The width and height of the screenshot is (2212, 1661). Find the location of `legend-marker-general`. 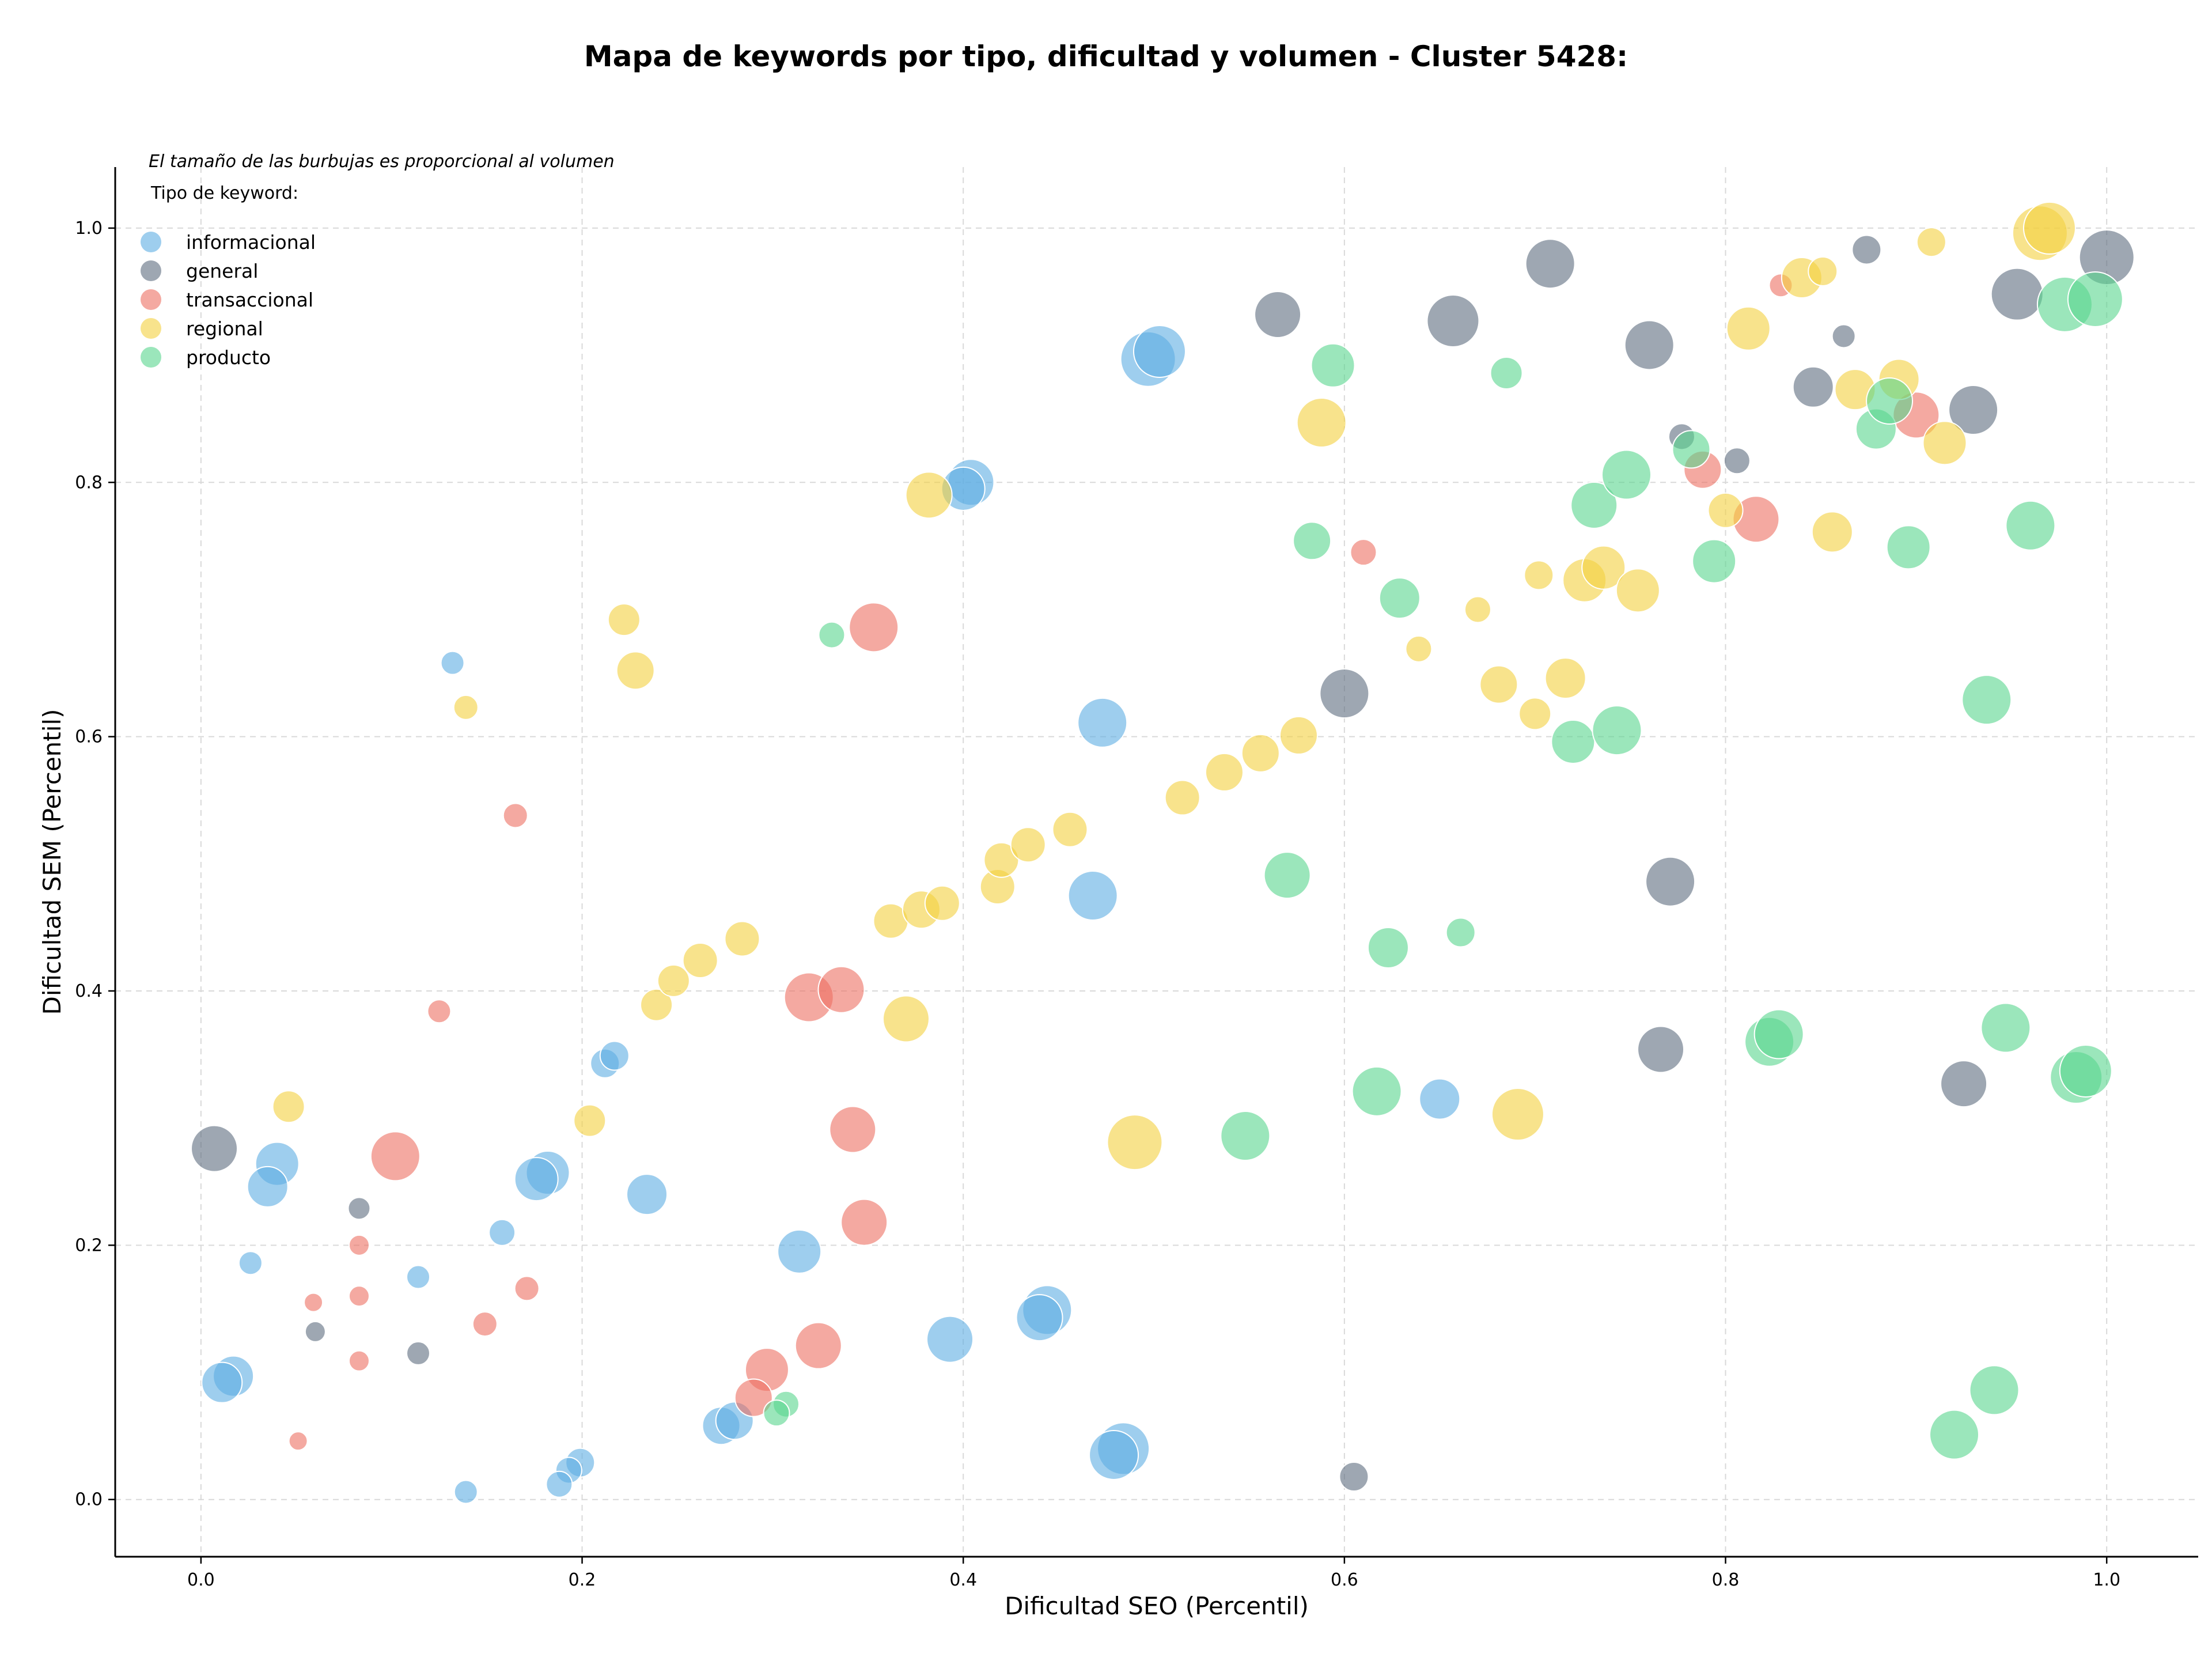

legend-marker-general is located at coordinates (151, 270).